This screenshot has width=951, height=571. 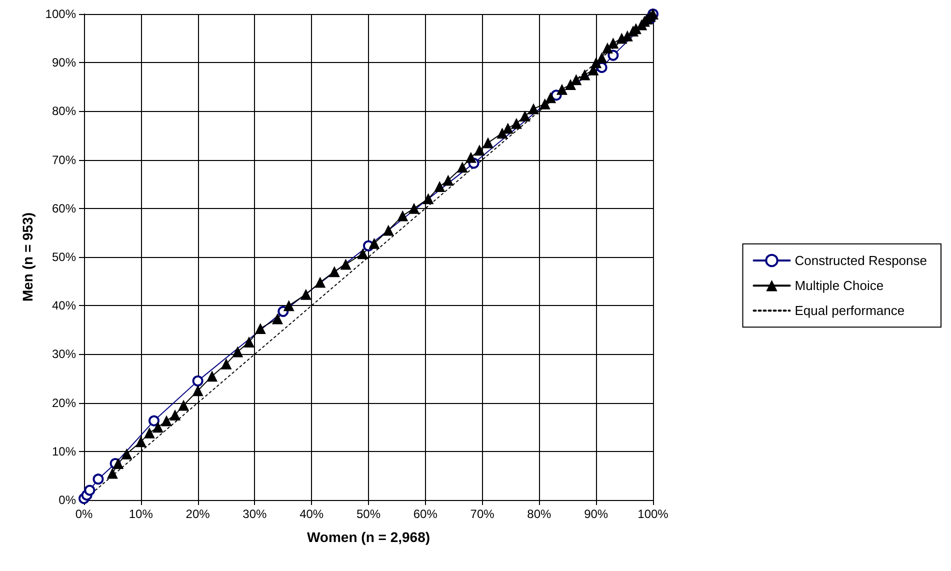 What do you see at coordinates (849, 310) in the screenshot?
I see `legend-label: Equal performance` at bounding box center [849, 310].